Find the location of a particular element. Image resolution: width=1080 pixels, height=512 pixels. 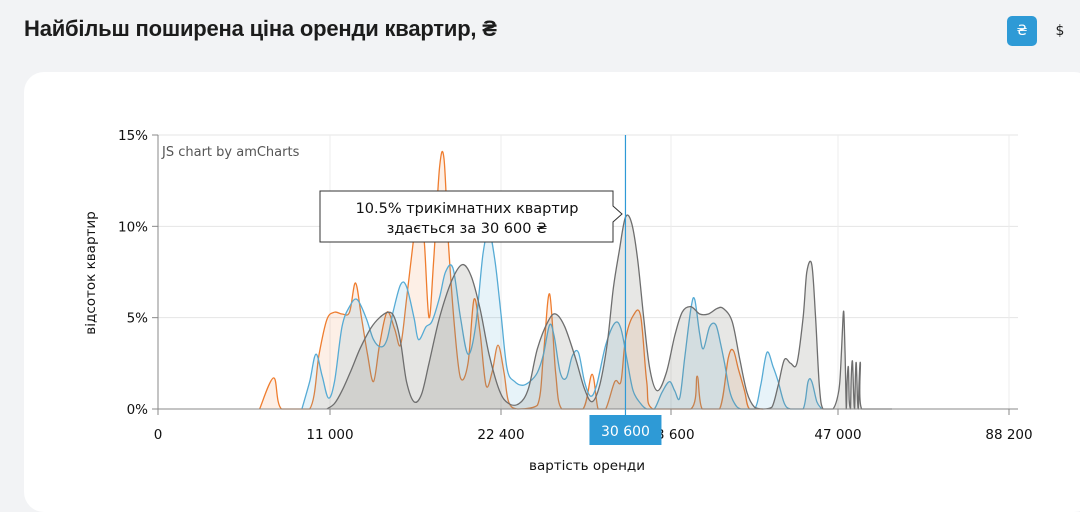

y-tick-label: 0% is located at coordinates (138, 410).